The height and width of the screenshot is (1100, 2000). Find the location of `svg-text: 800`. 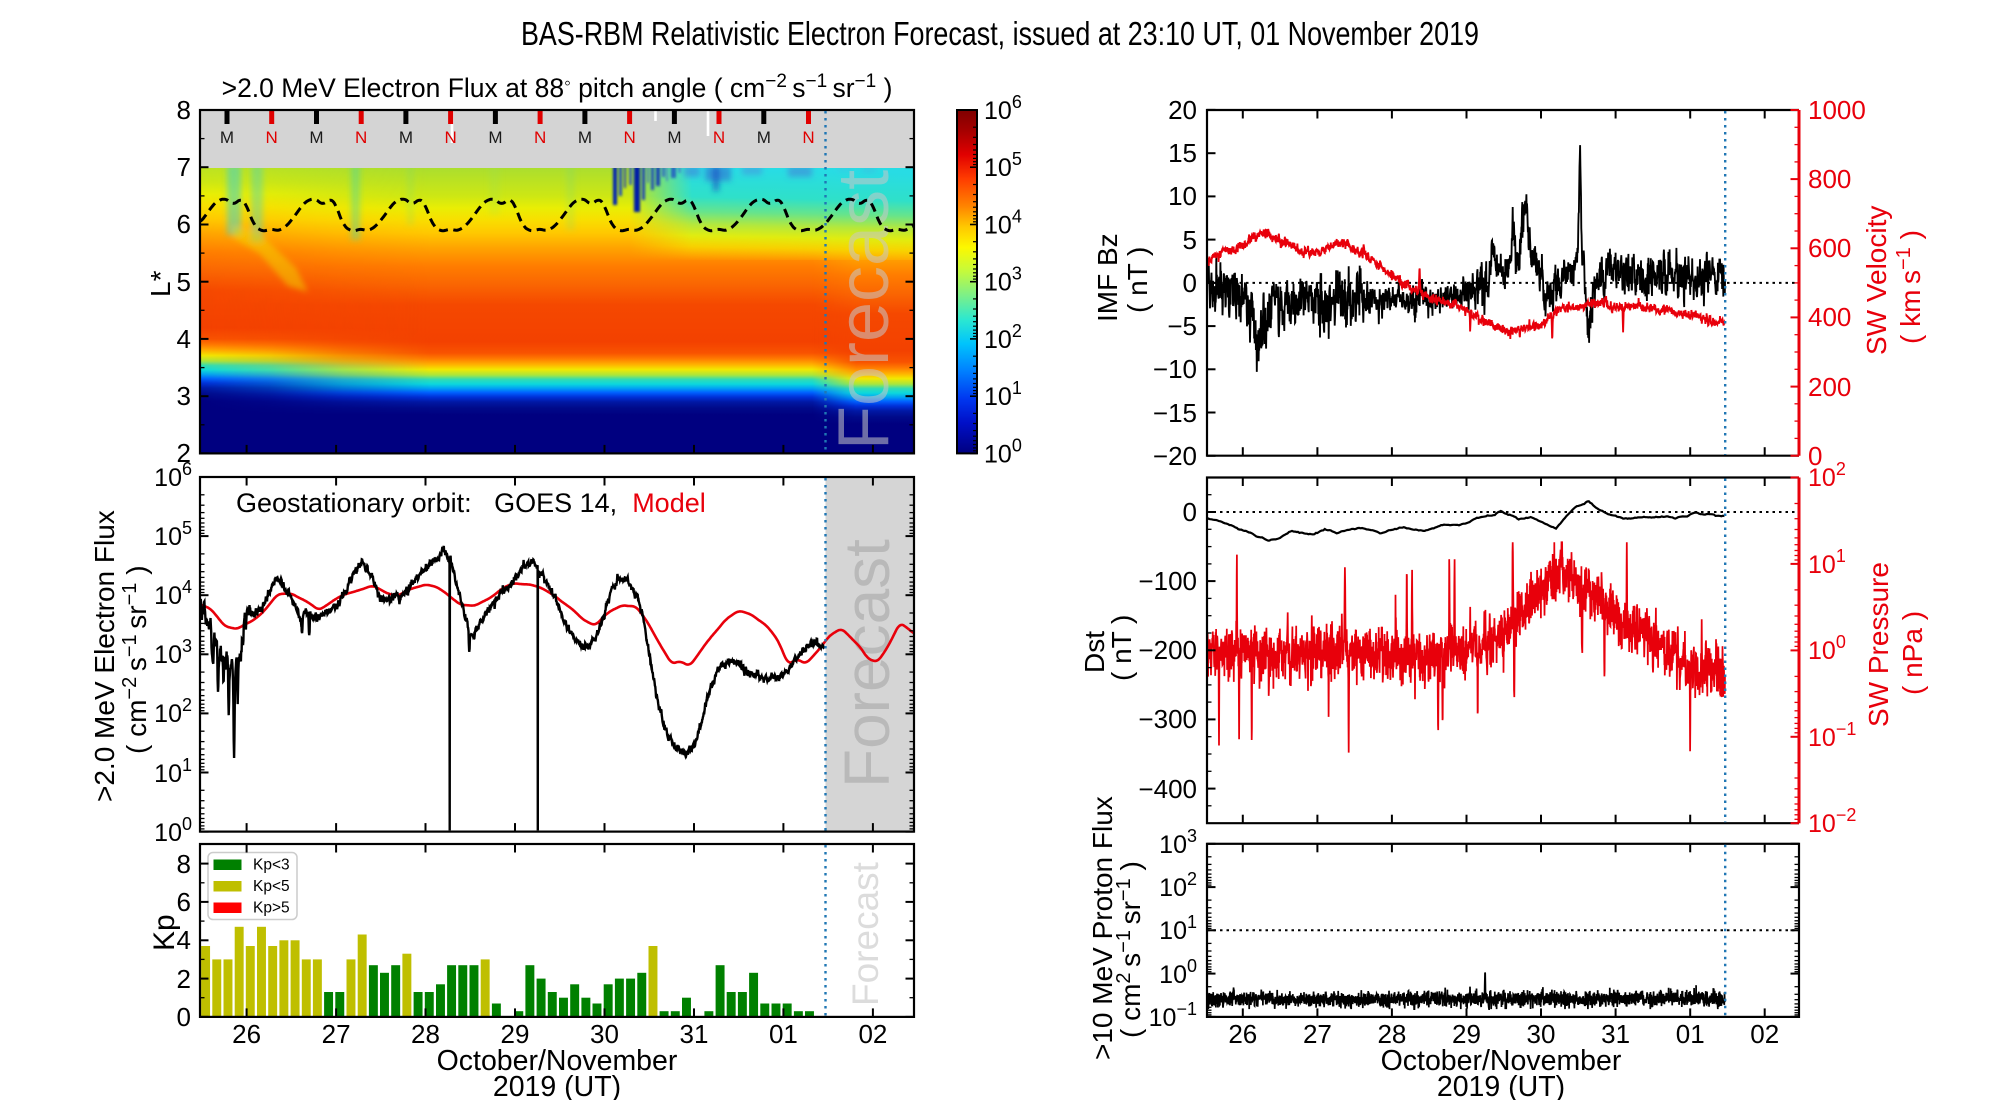

svg-text: 800 is located at coordinates (1829, 179).